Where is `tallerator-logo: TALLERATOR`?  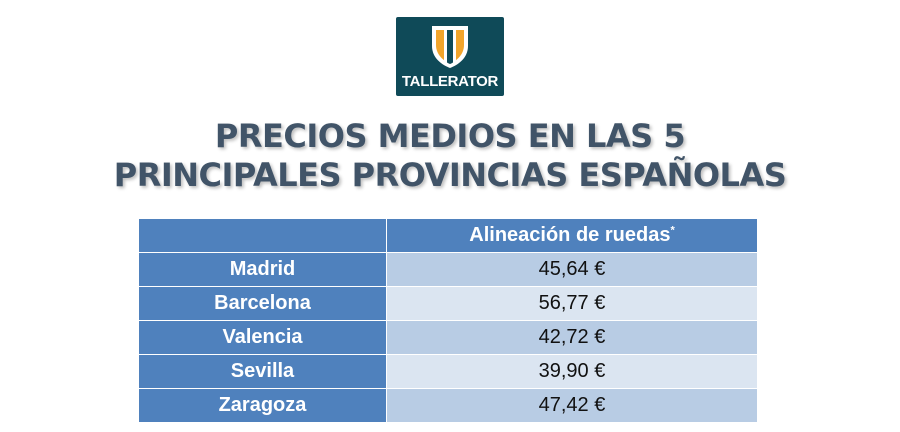
tallerator-logo: TALLERATOR is located at coordinates (450, 56).